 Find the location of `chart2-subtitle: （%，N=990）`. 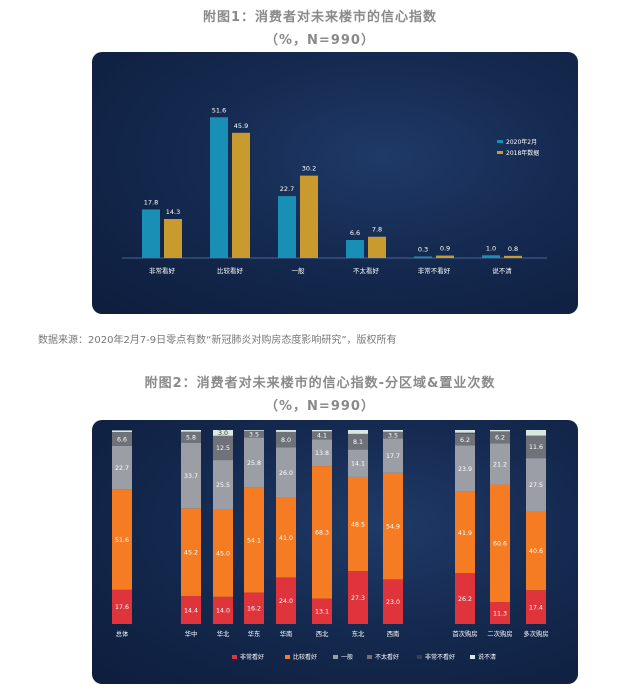

chart2-subtitle: （%，N=990） is located at coordinates (320, 406).